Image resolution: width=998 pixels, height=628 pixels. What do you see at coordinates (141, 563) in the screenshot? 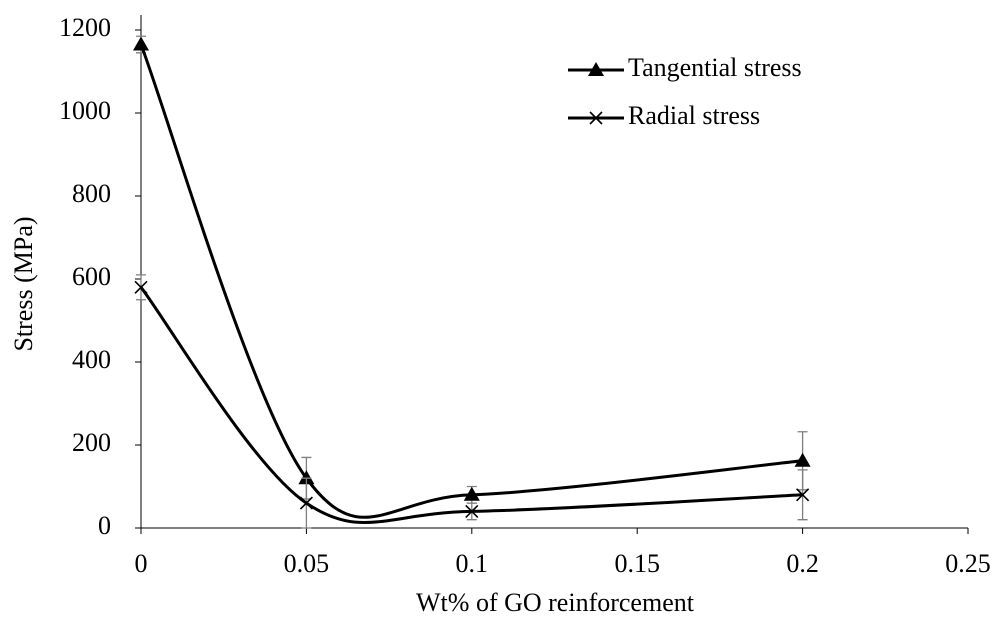
I see `x-tick-label: 0` at bounding box center [141, 563].